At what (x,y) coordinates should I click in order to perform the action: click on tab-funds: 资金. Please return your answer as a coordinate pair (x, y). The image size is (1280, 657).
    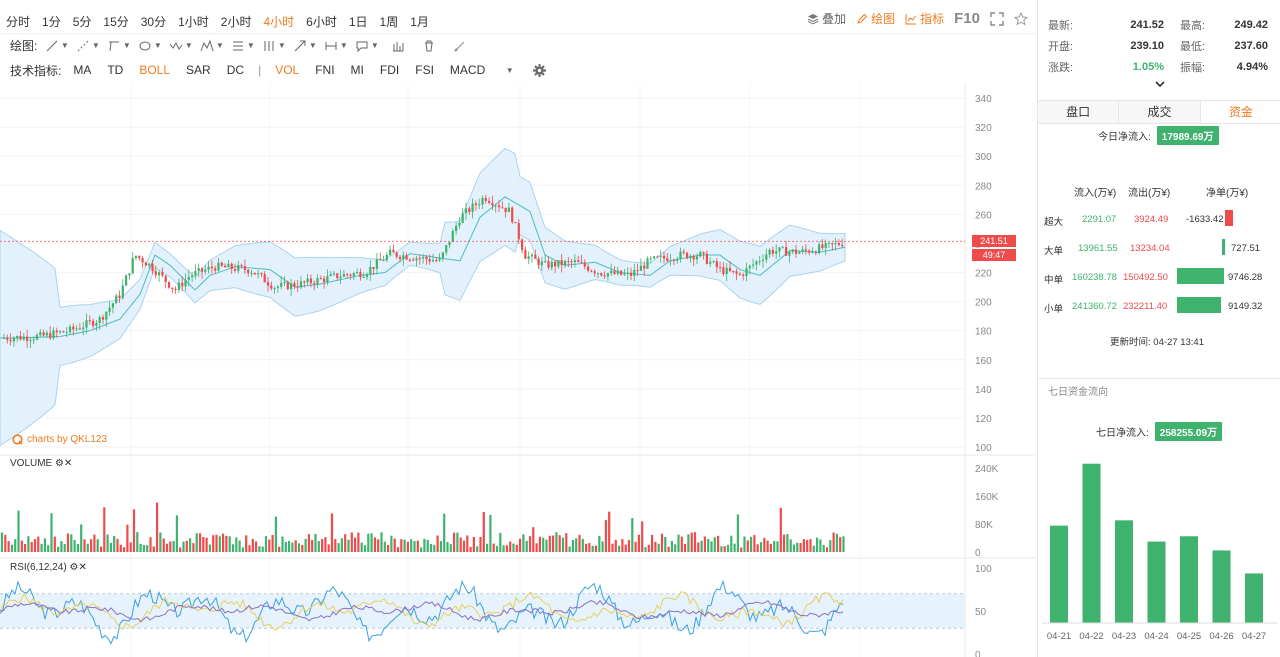
    Looking at the image, I should click on (1240, 112).